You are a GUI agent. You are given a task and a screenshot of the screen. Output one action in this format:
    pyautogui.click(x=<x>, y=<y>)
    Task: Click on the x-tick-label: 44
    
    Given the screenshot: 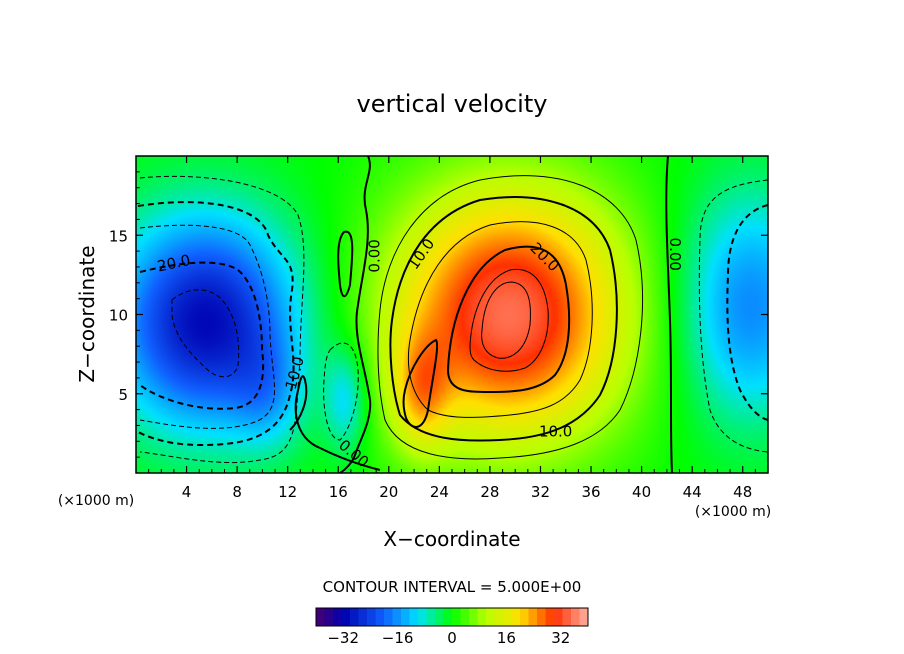 What is the action you would take?
    pyautogui.click(x=692, y=492)
    